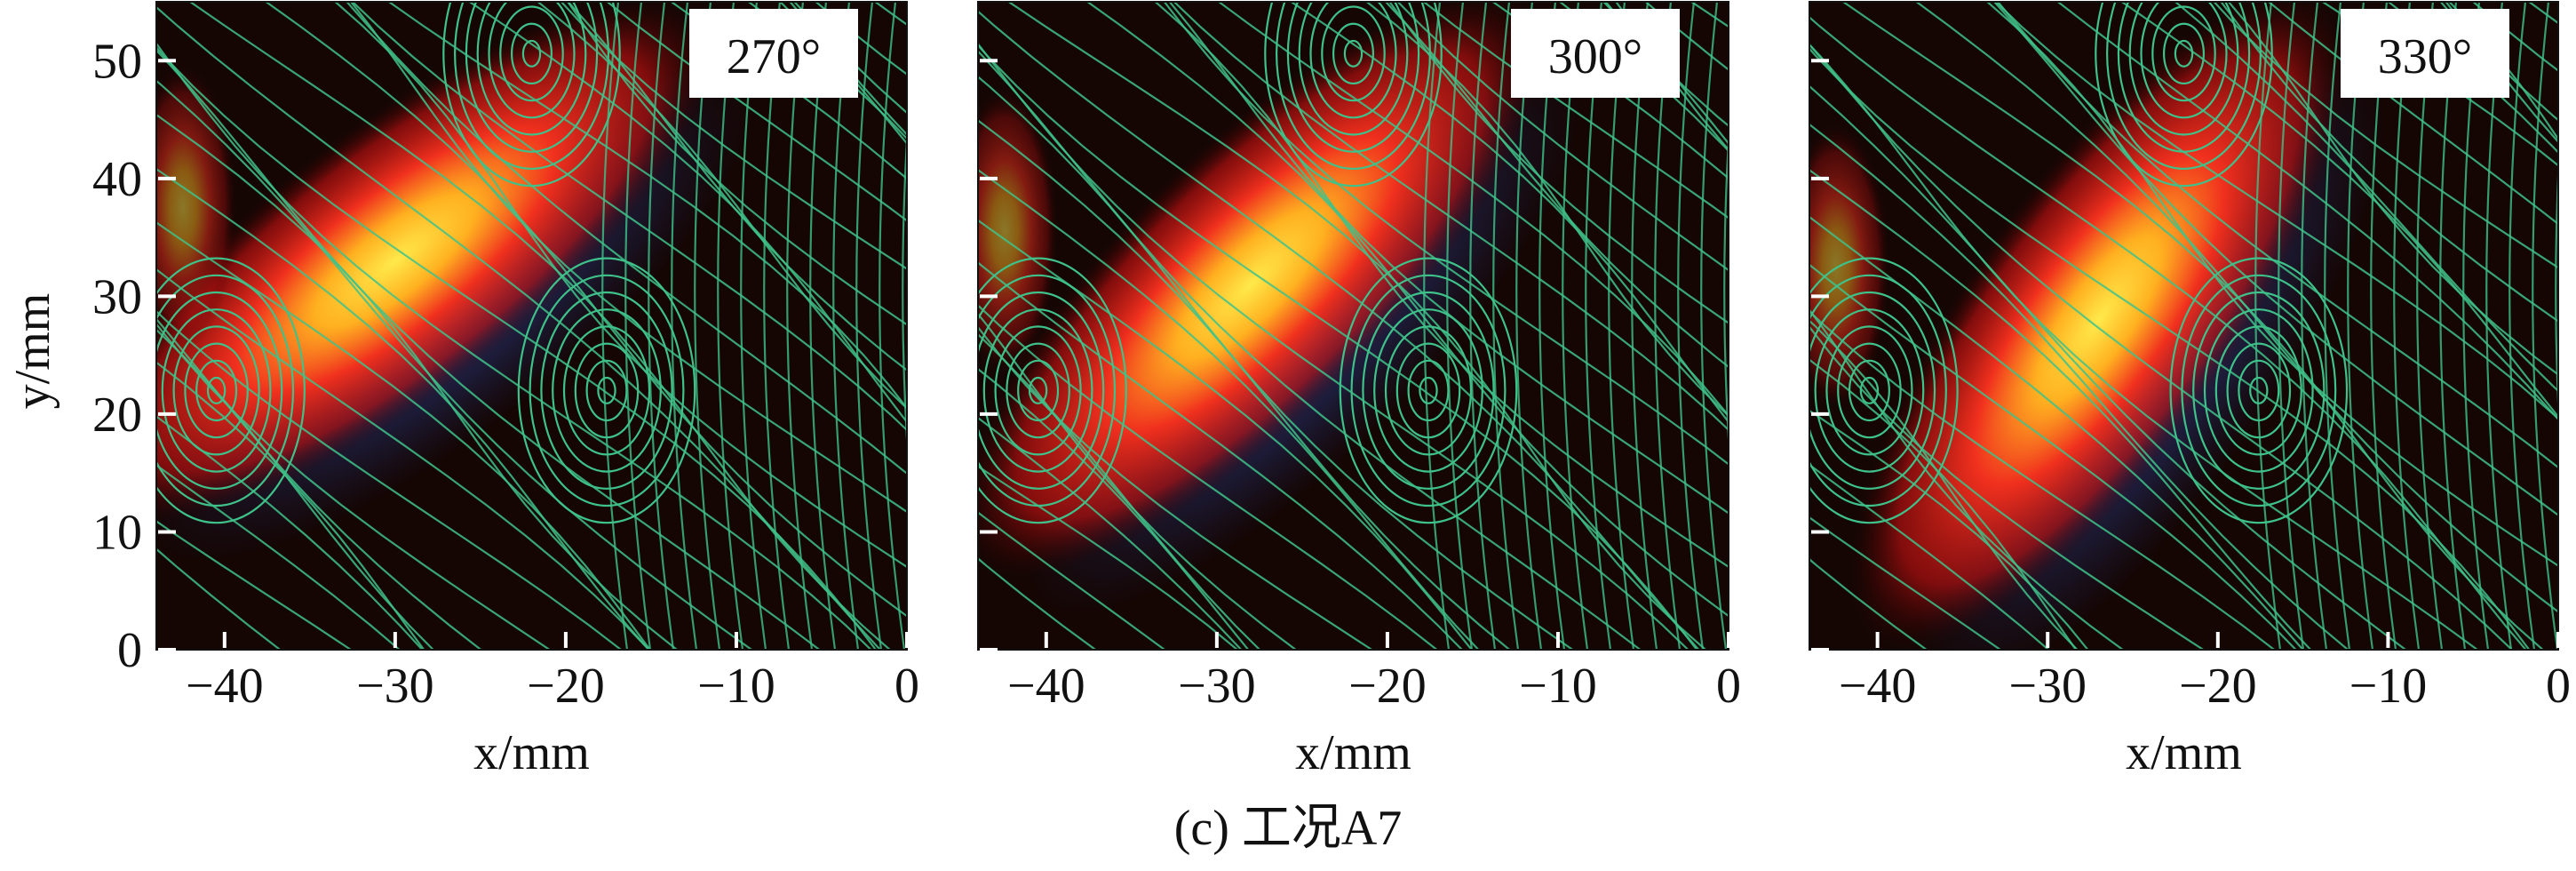 This screenshot has width=2576, height=871. Describe the element at coordinates (117, 179) in the screenshot. I see `y-tick-label: 40` at that location.